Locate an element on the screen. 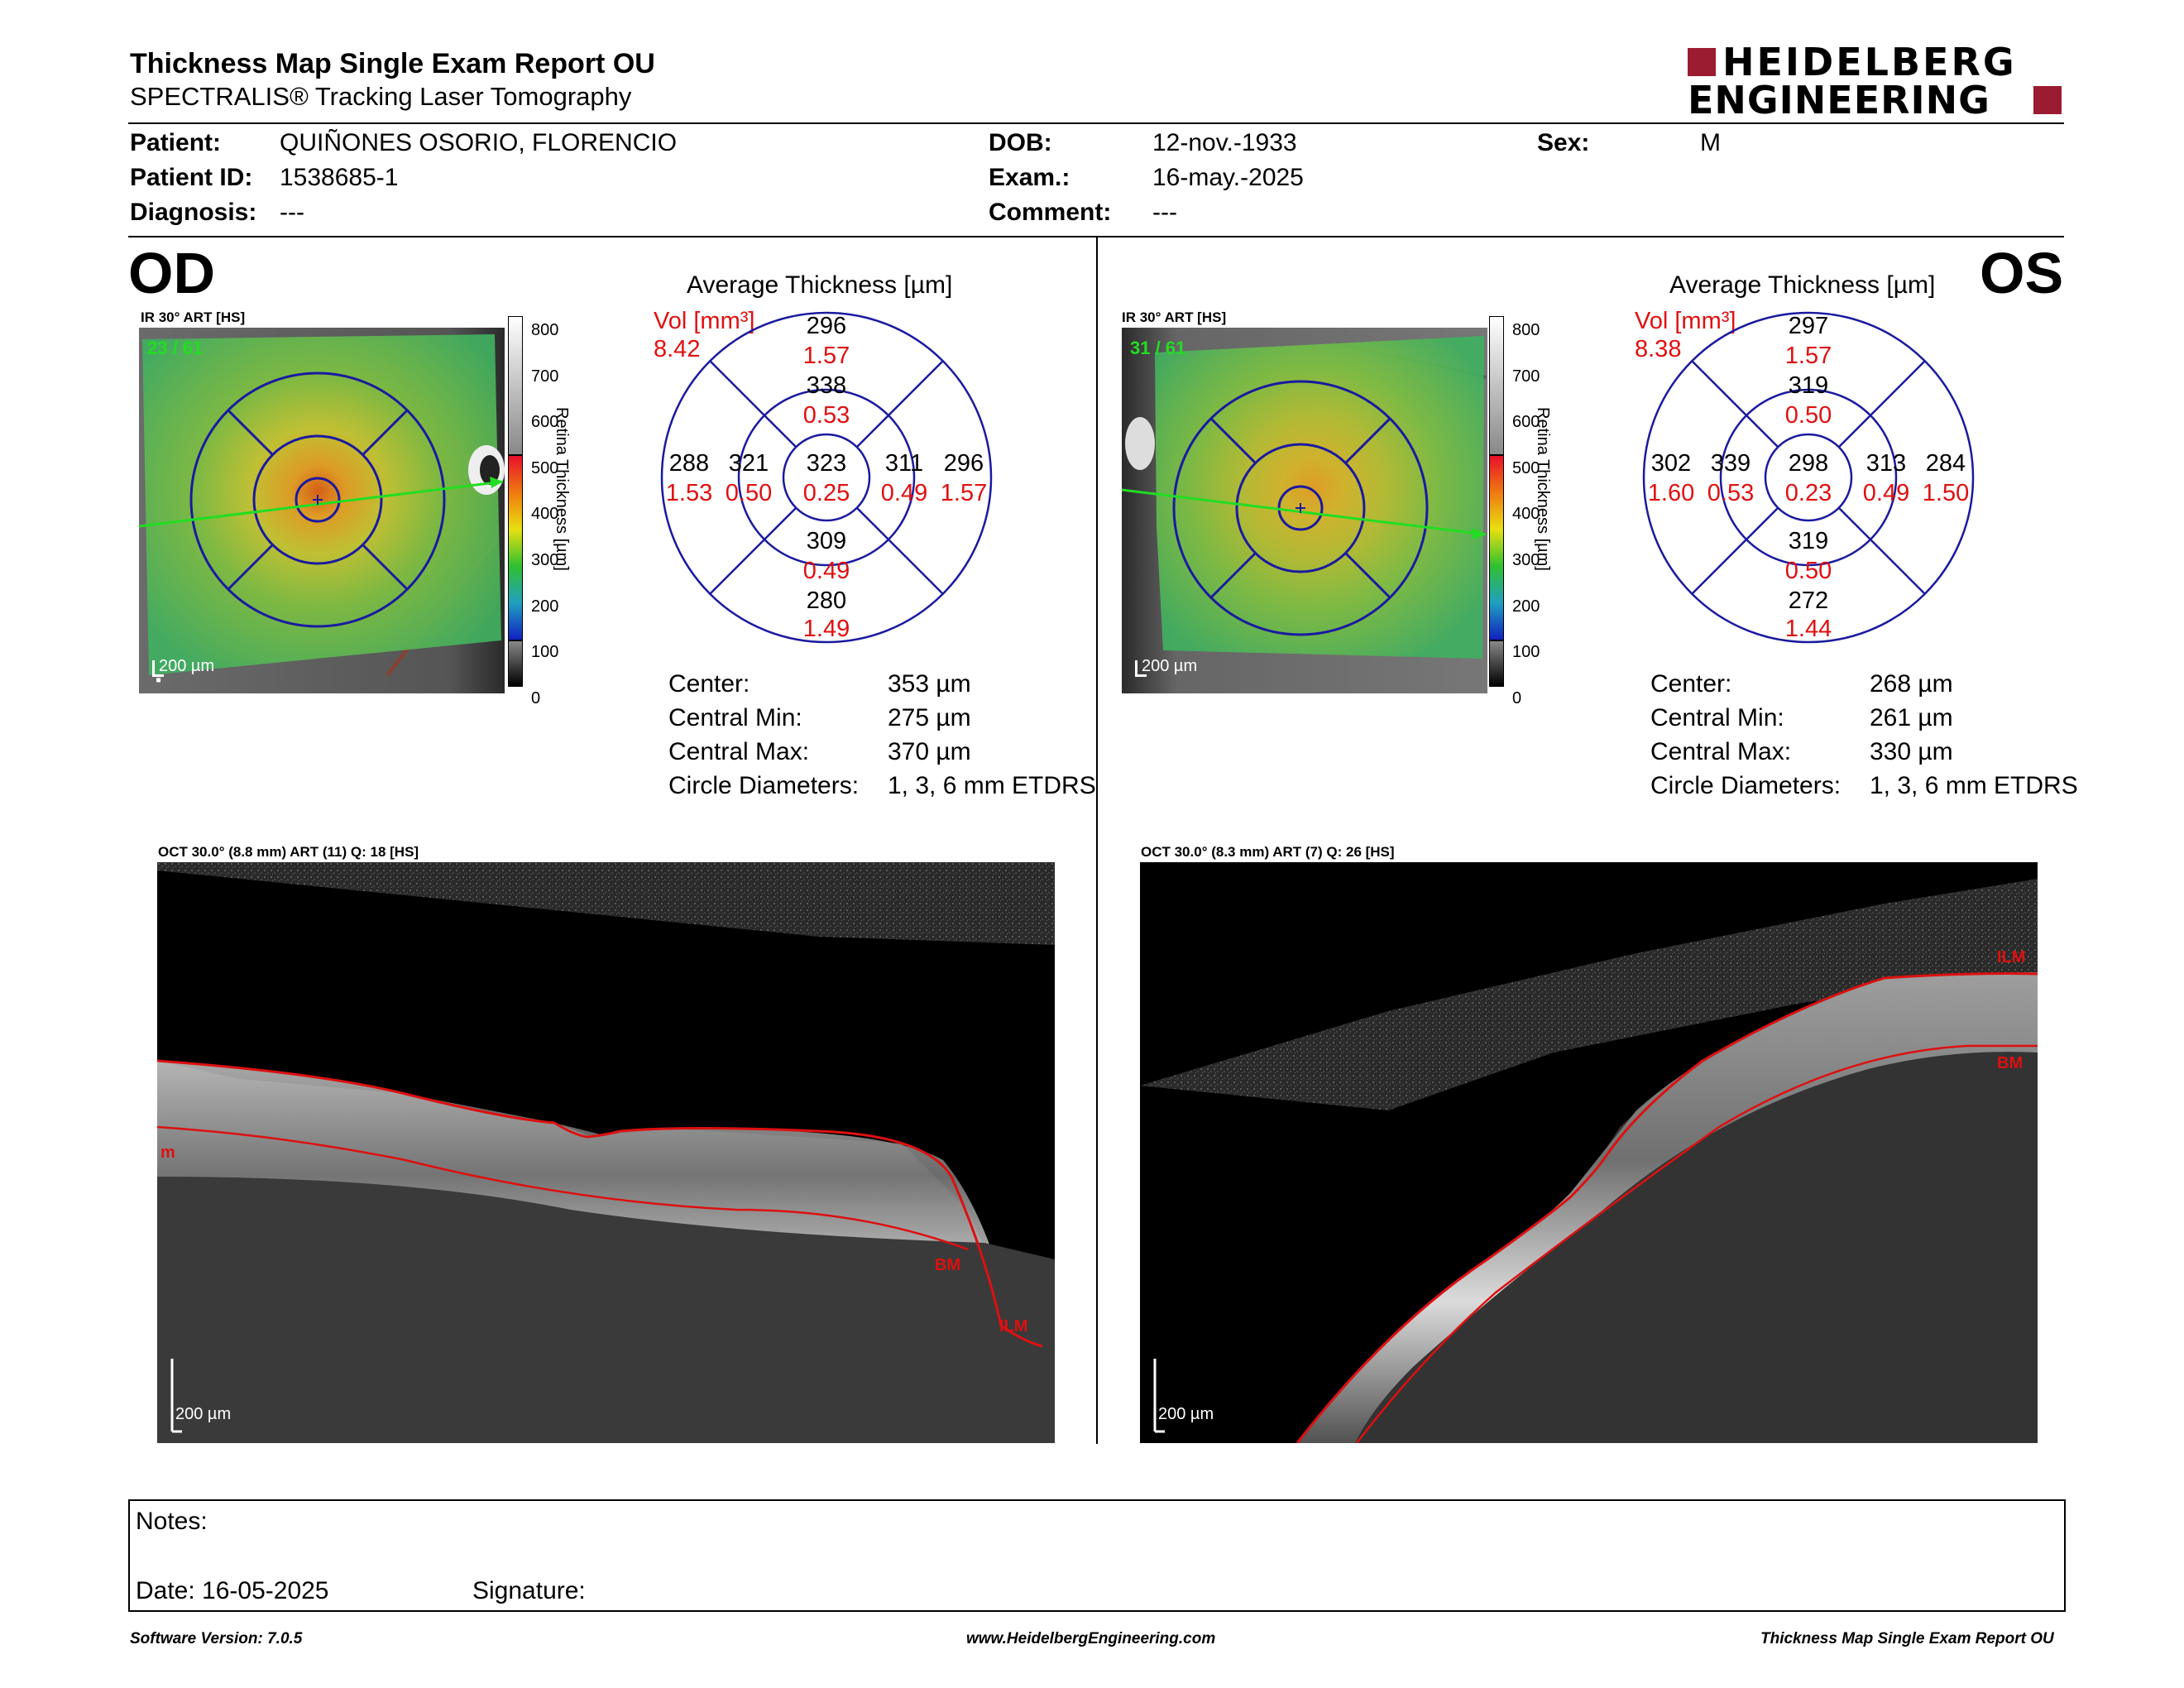 Image resolution: width=2184 pixels, height=1688 pixels. od-vol-value: 8.42 is located at coordinates (677, 349).